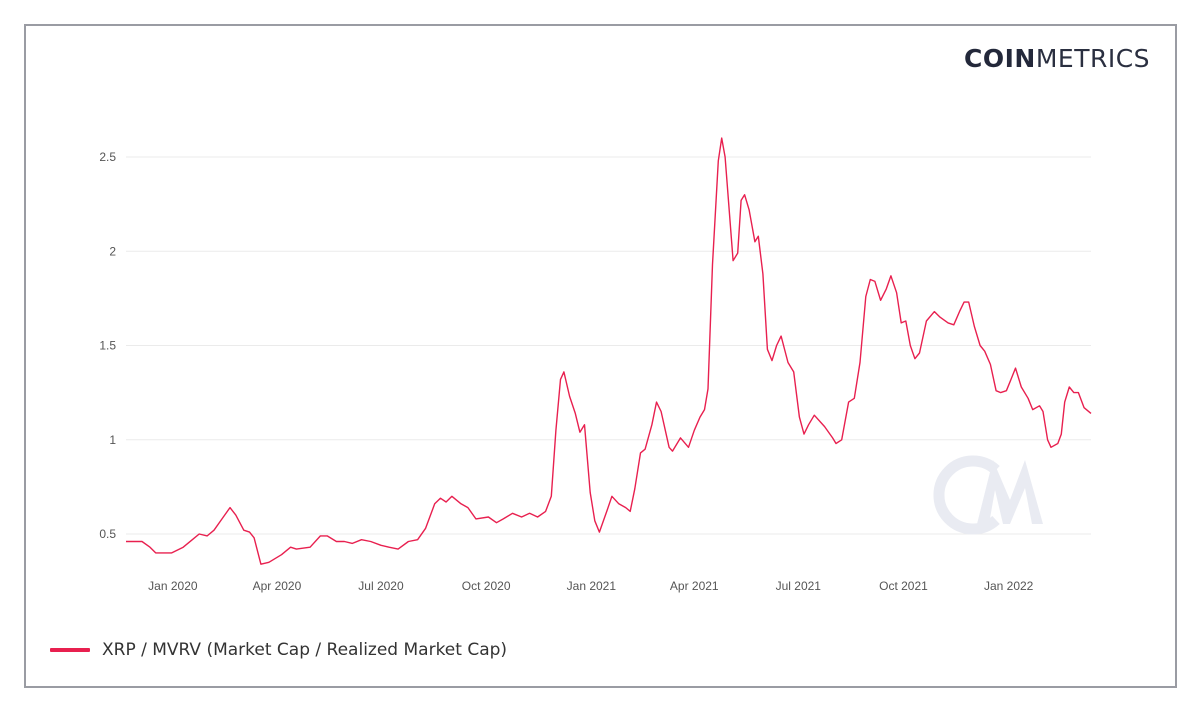 This screenshot has width=1200, height=711. I want to click on x-tick-label: Jul 2020, so click(381, 586).